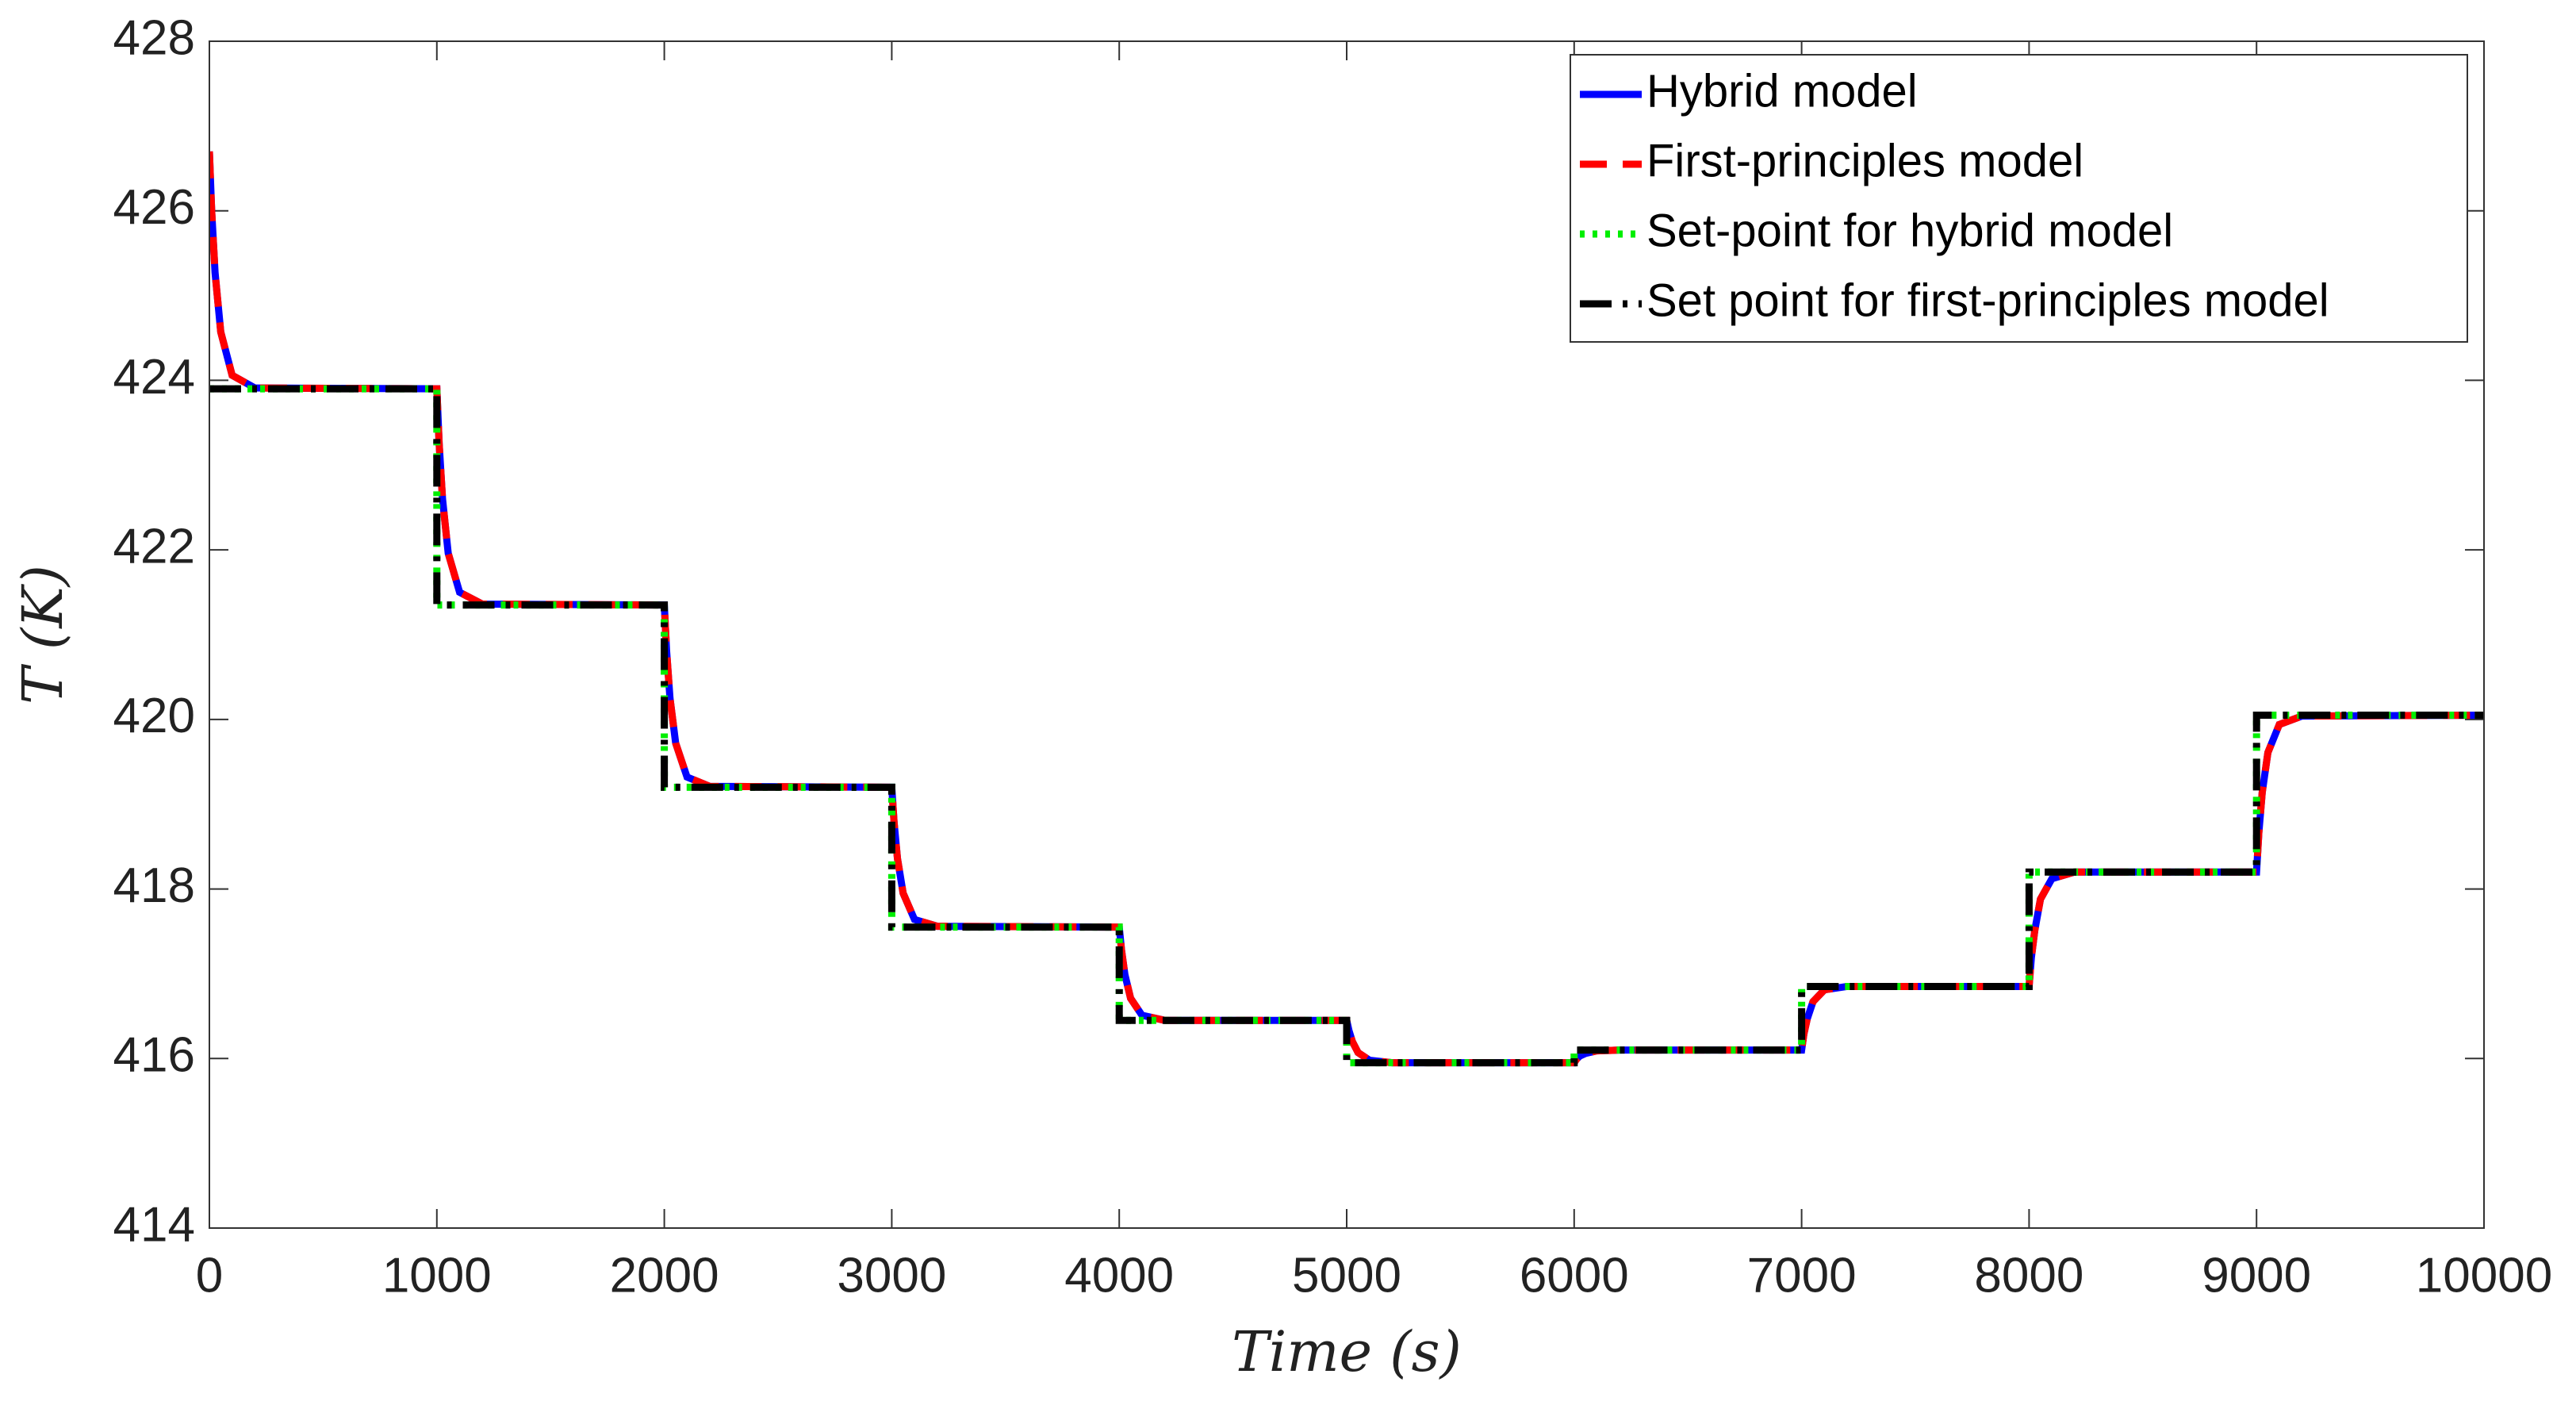 The image size is (2576, 1401). I want to click on legend-label: Hybrid model, so click(1782, 91).